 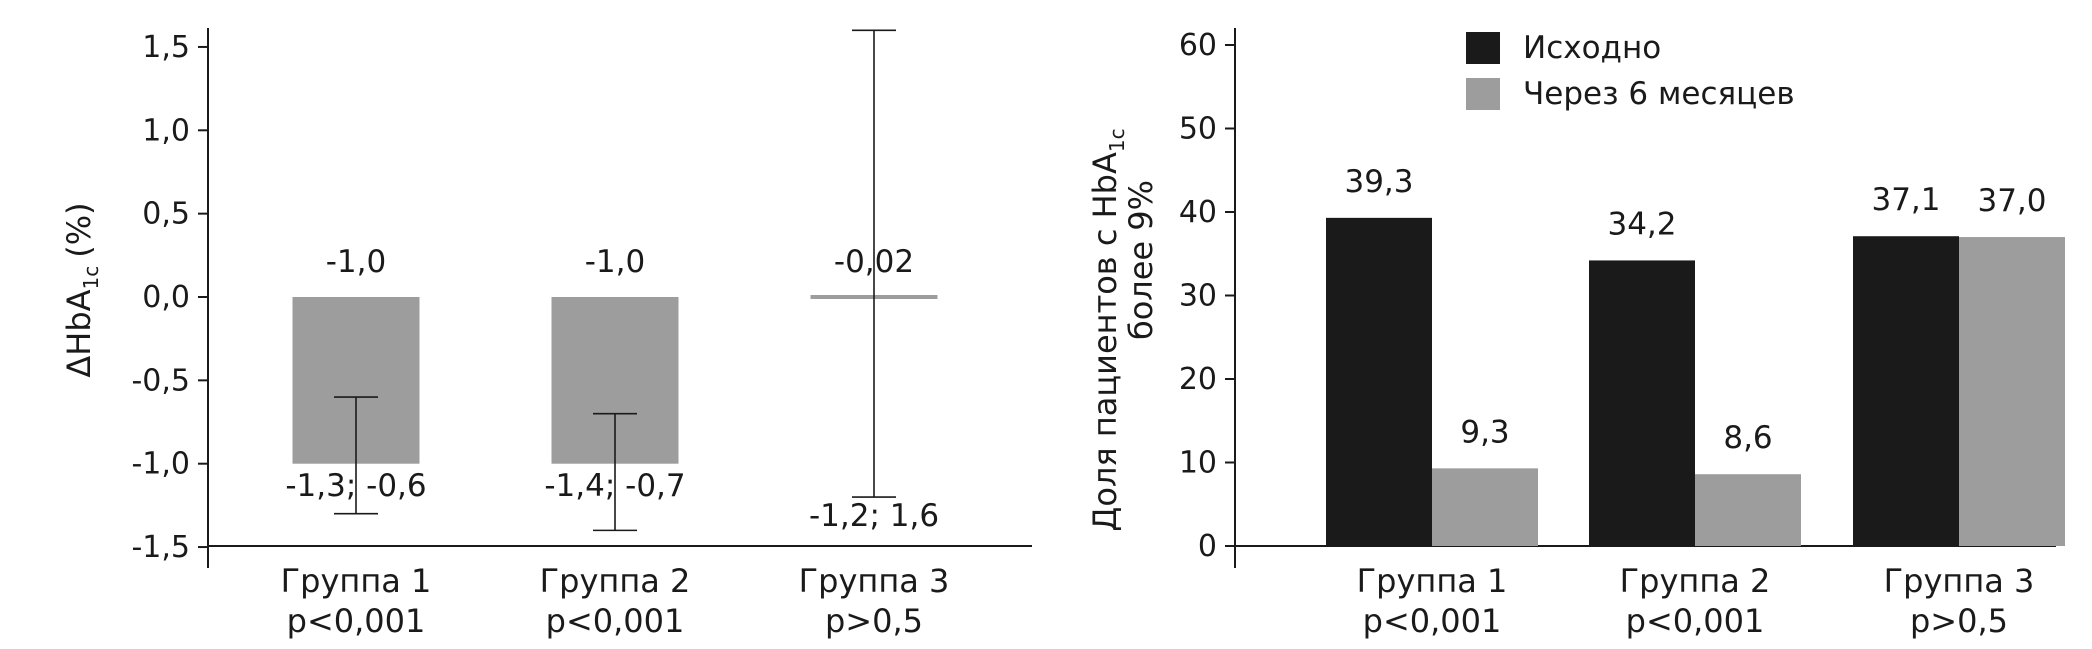 I want to click on left-value-label: -0,02, so click(x=874, y=262).